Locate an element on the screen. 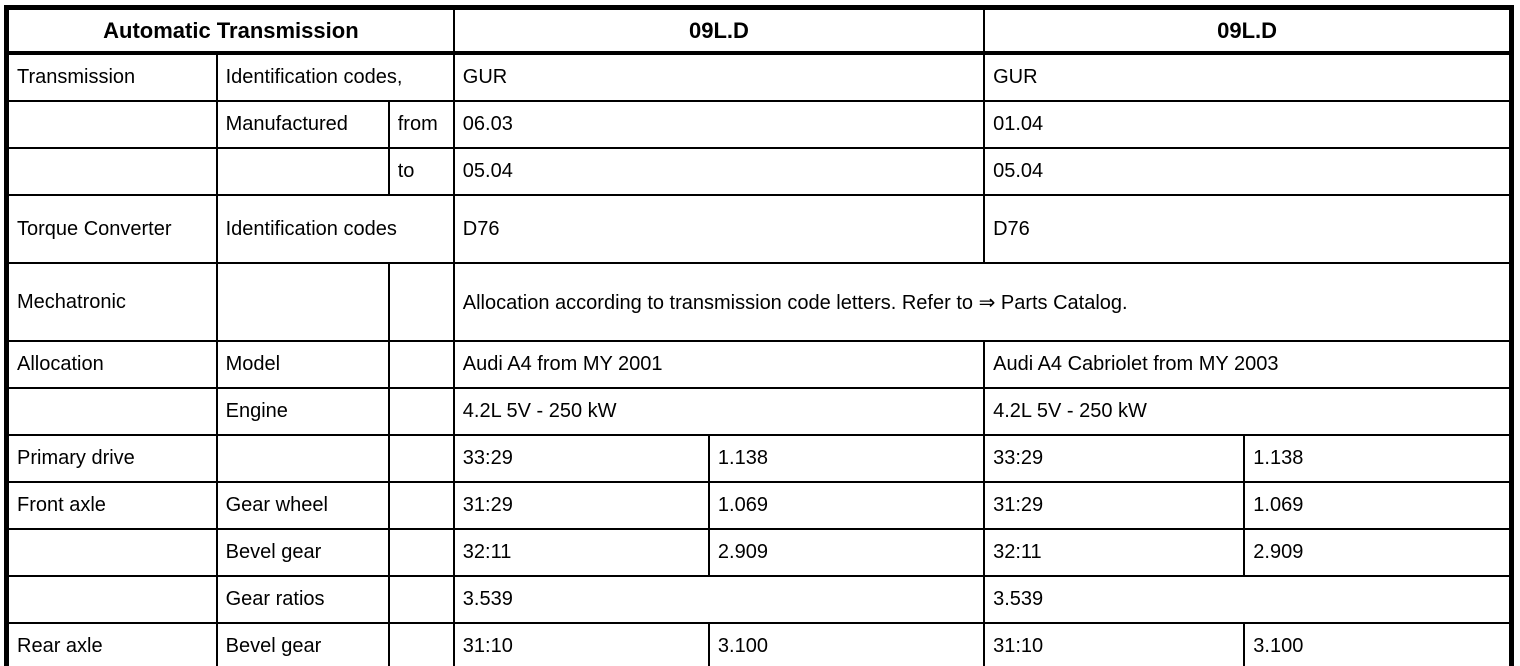  transmission-code-v1: GUR is located at coordinates (719, 77).